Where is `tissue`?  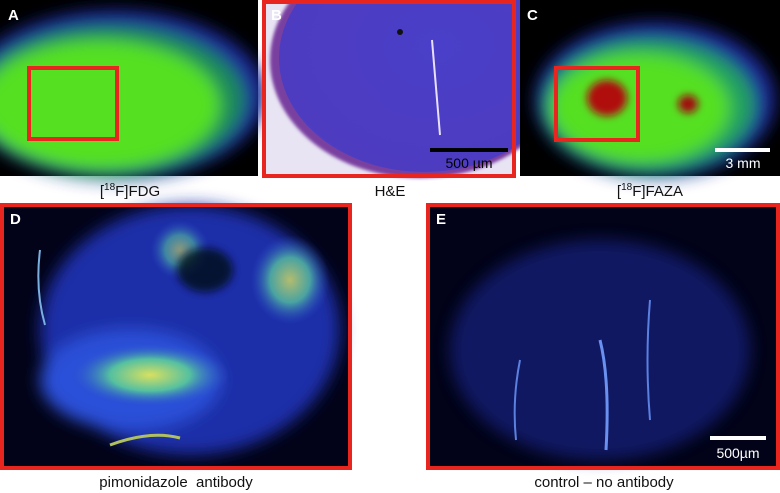 tissue is located at coordinates (424, 86).